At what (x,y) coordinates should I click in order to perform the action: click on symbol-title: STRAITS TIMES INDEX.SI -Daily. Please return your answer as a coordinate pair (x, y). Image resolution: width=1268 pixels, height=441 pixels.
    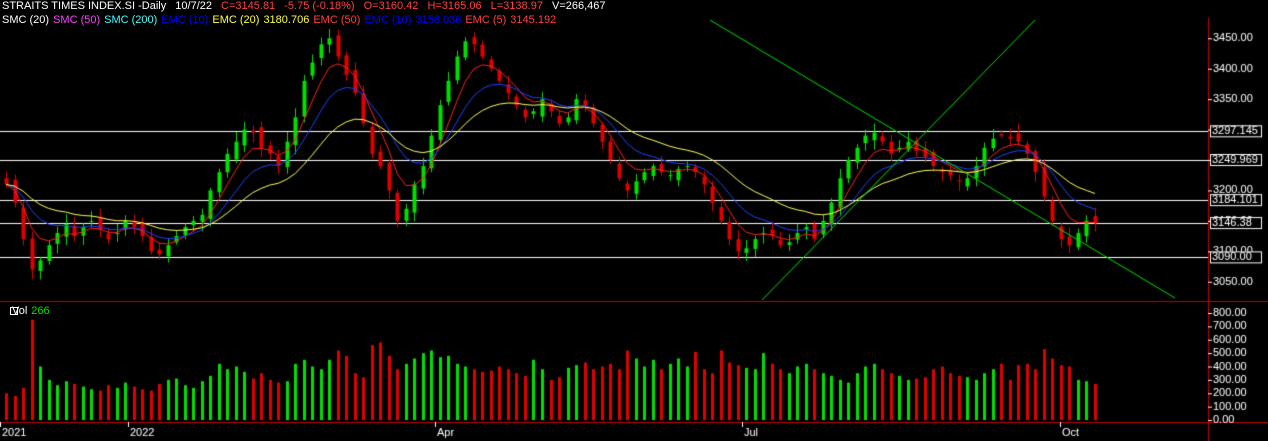
    Looking at the image, I should click on (84, 6).